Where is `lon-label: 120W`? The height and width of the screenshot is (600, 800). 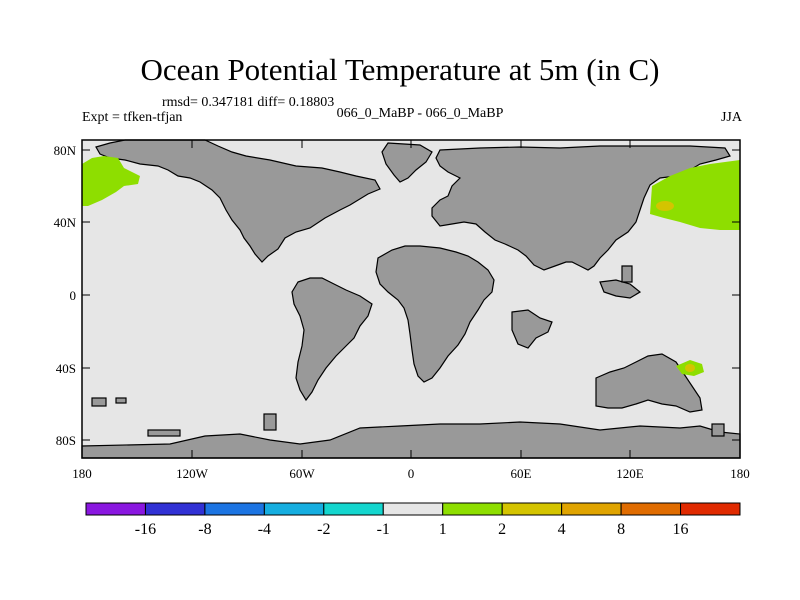
lon-label: 120W is located at coordinates (192, 473).